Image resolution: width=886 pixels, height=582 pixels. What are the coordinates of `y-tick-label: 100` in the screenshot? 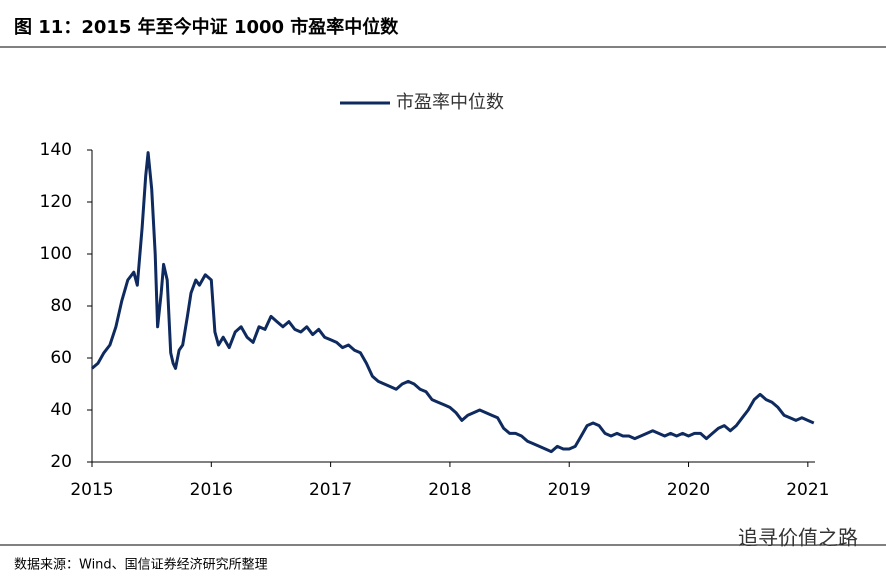 It's located at (56, 254).